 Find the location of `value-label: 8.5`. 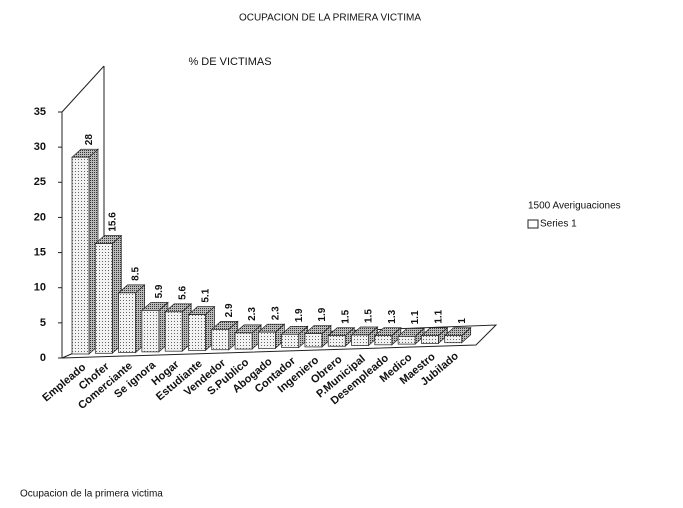

value-label: 8.5 is located at coordinates (136, 274).